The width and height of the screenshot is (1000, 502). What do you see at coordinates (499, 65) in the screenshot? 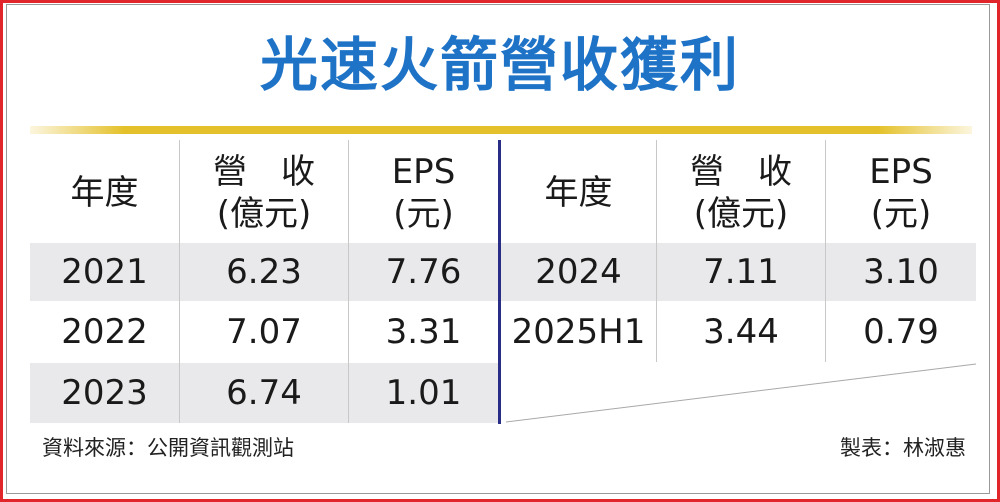
I see `page-title: 光速火箭營收獲利` at bounding box center [499, 65].